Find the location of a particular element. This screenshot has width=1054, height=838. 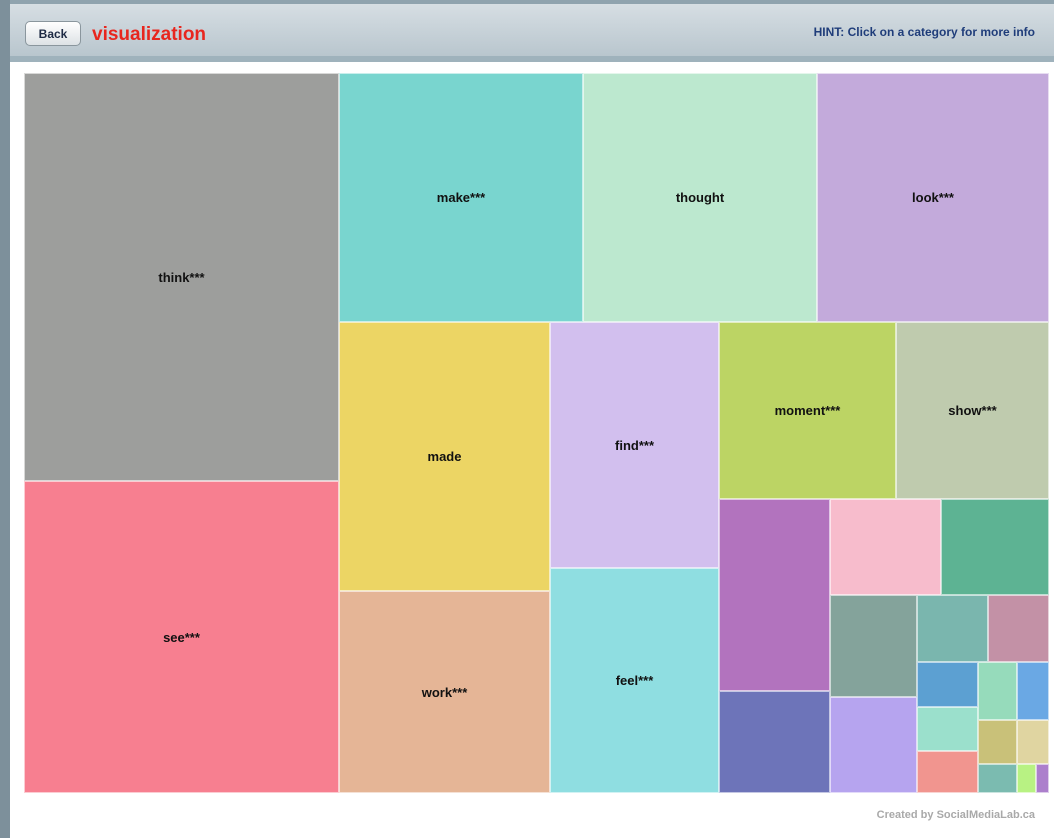

tile: work*** is located at coordinates (444, 692).